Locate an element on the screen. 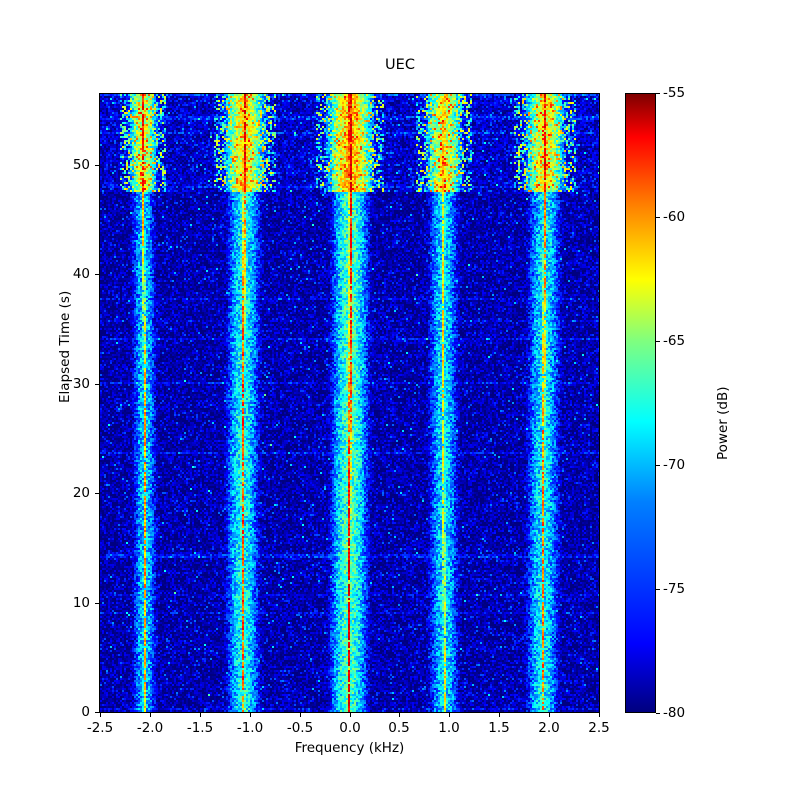  y-tick-label: 30 is located at coordinates (81, 384).